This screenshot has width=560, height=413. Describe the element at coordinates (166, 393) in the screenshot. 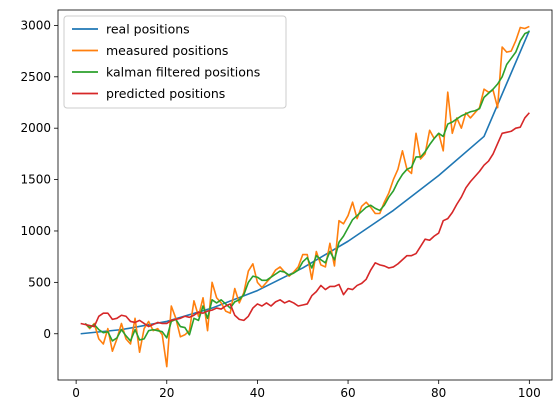

I see `x-tick-label: 20` at that location.